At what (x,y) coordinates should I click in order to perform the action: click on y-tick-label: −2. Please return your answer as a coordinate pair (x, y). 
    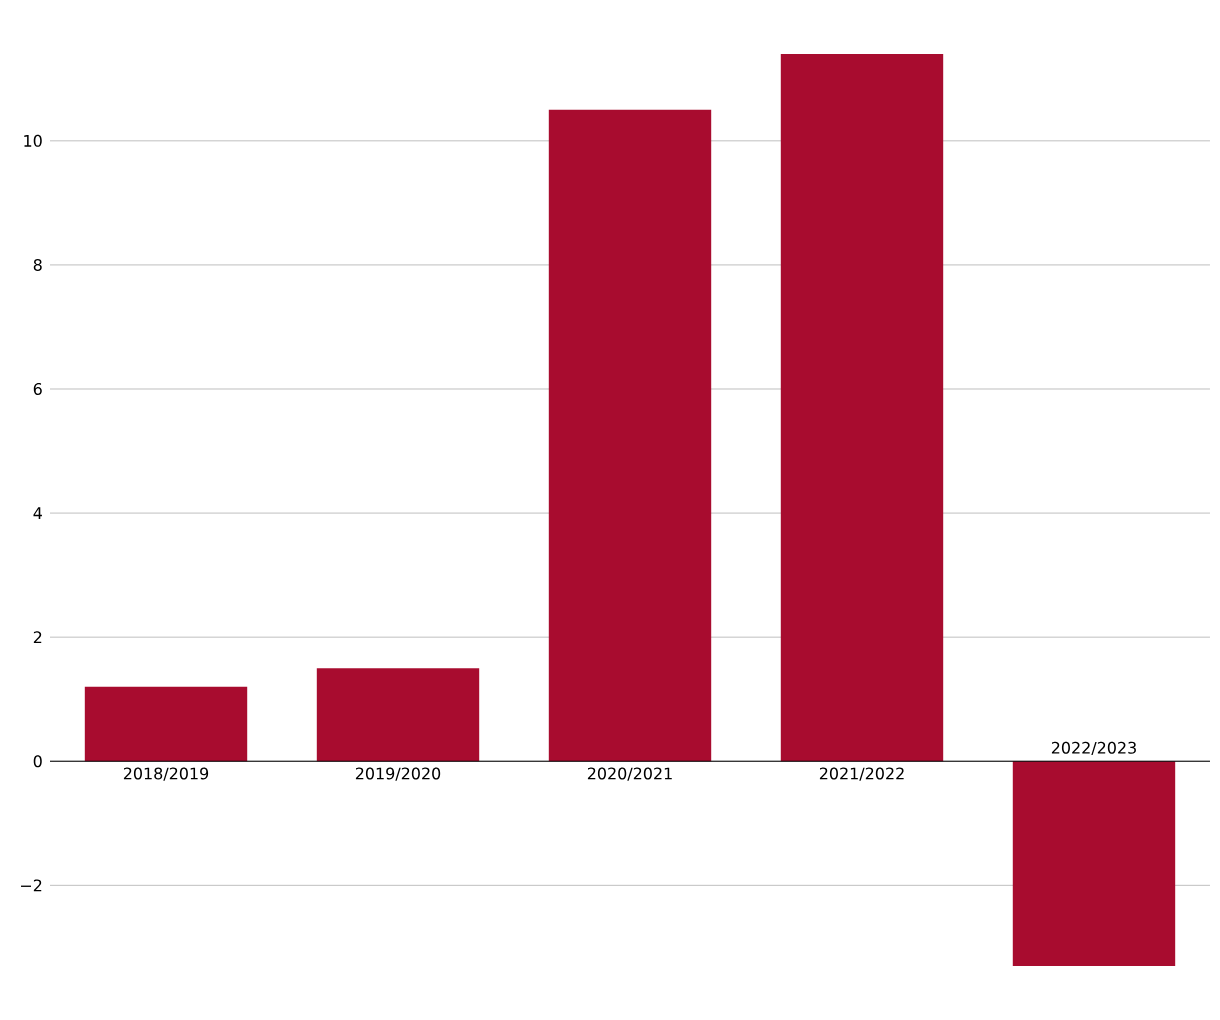
    Looking at the image, I should click on (31, 885).